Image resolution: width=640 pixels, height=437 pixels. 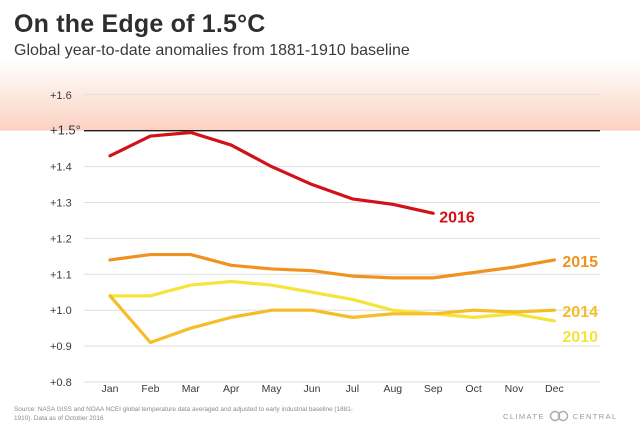 What do you see at coordinates (61, 204) in the screenshot?
I see `y-tick-label: +1.3` at bounding box center [61, 204].